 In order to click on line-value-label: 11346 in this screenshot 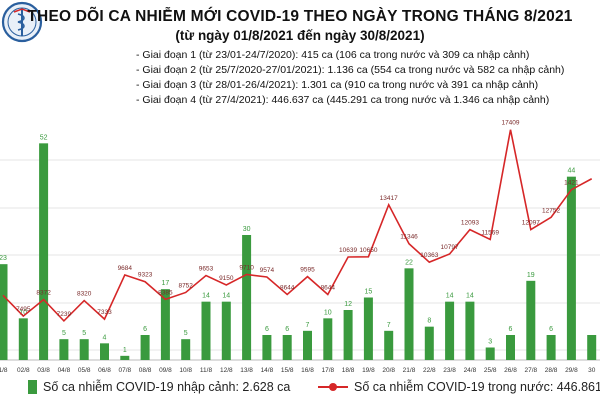, I will do `click(409, 237)`.